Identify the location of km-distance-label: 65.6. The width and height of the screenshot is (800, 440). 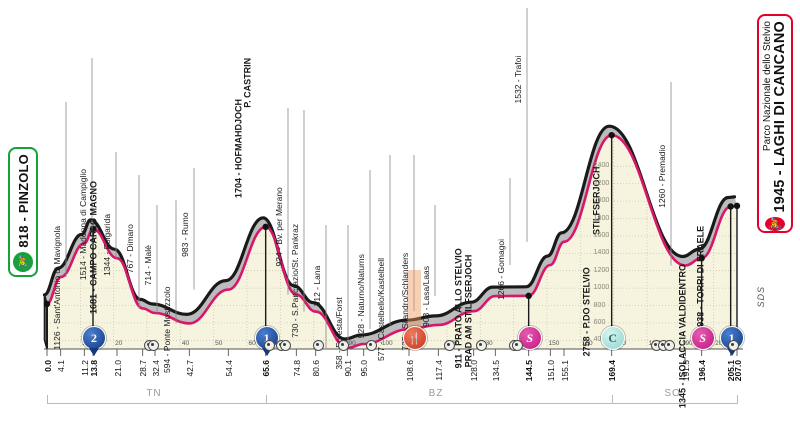
(266, 368).